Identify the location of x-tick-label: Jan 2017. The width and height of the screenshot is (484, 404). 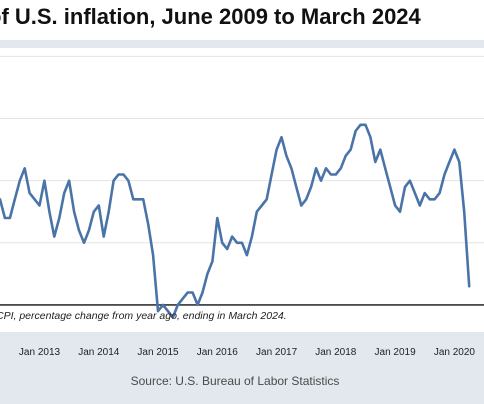
(277, 352).